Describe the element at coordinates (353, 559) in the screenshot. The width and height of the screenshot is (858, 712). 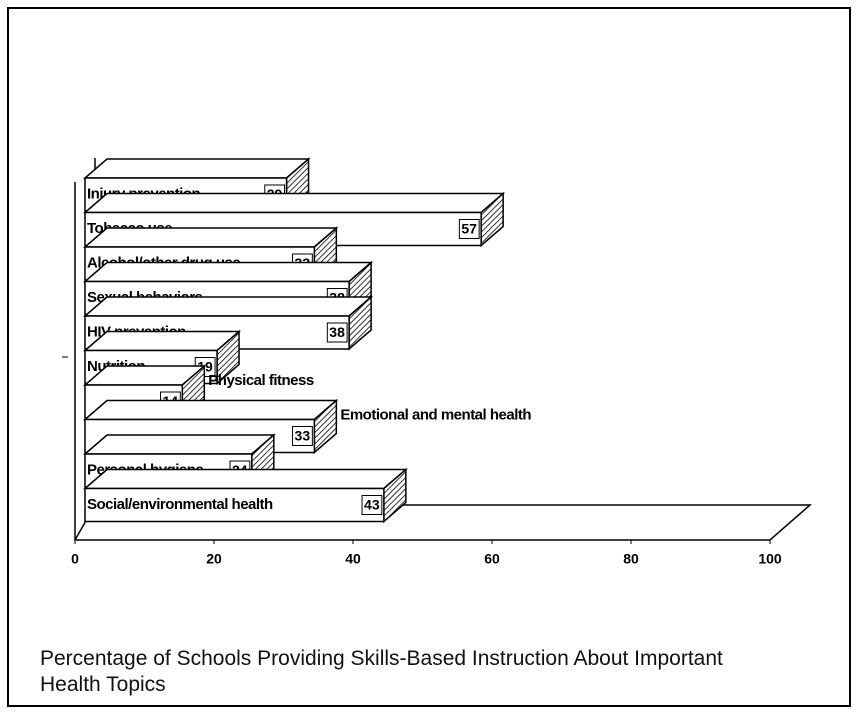
I see `x-tick-label: 40` at that location.